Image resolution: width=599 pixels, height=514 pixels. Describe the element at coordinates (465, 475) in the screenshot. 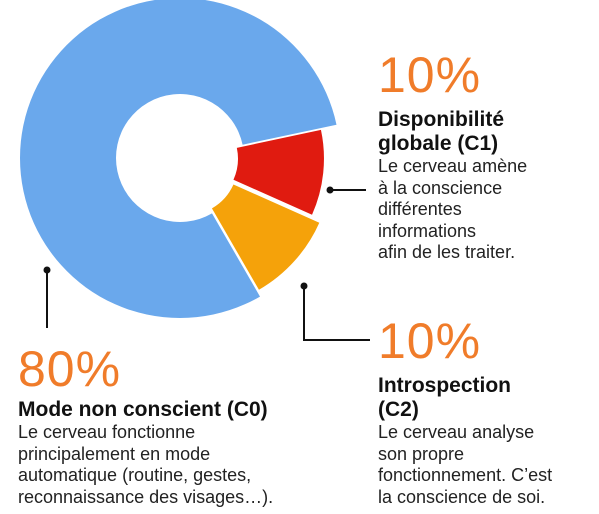

I see `description-line: fonctionnement. C’est` at that location.